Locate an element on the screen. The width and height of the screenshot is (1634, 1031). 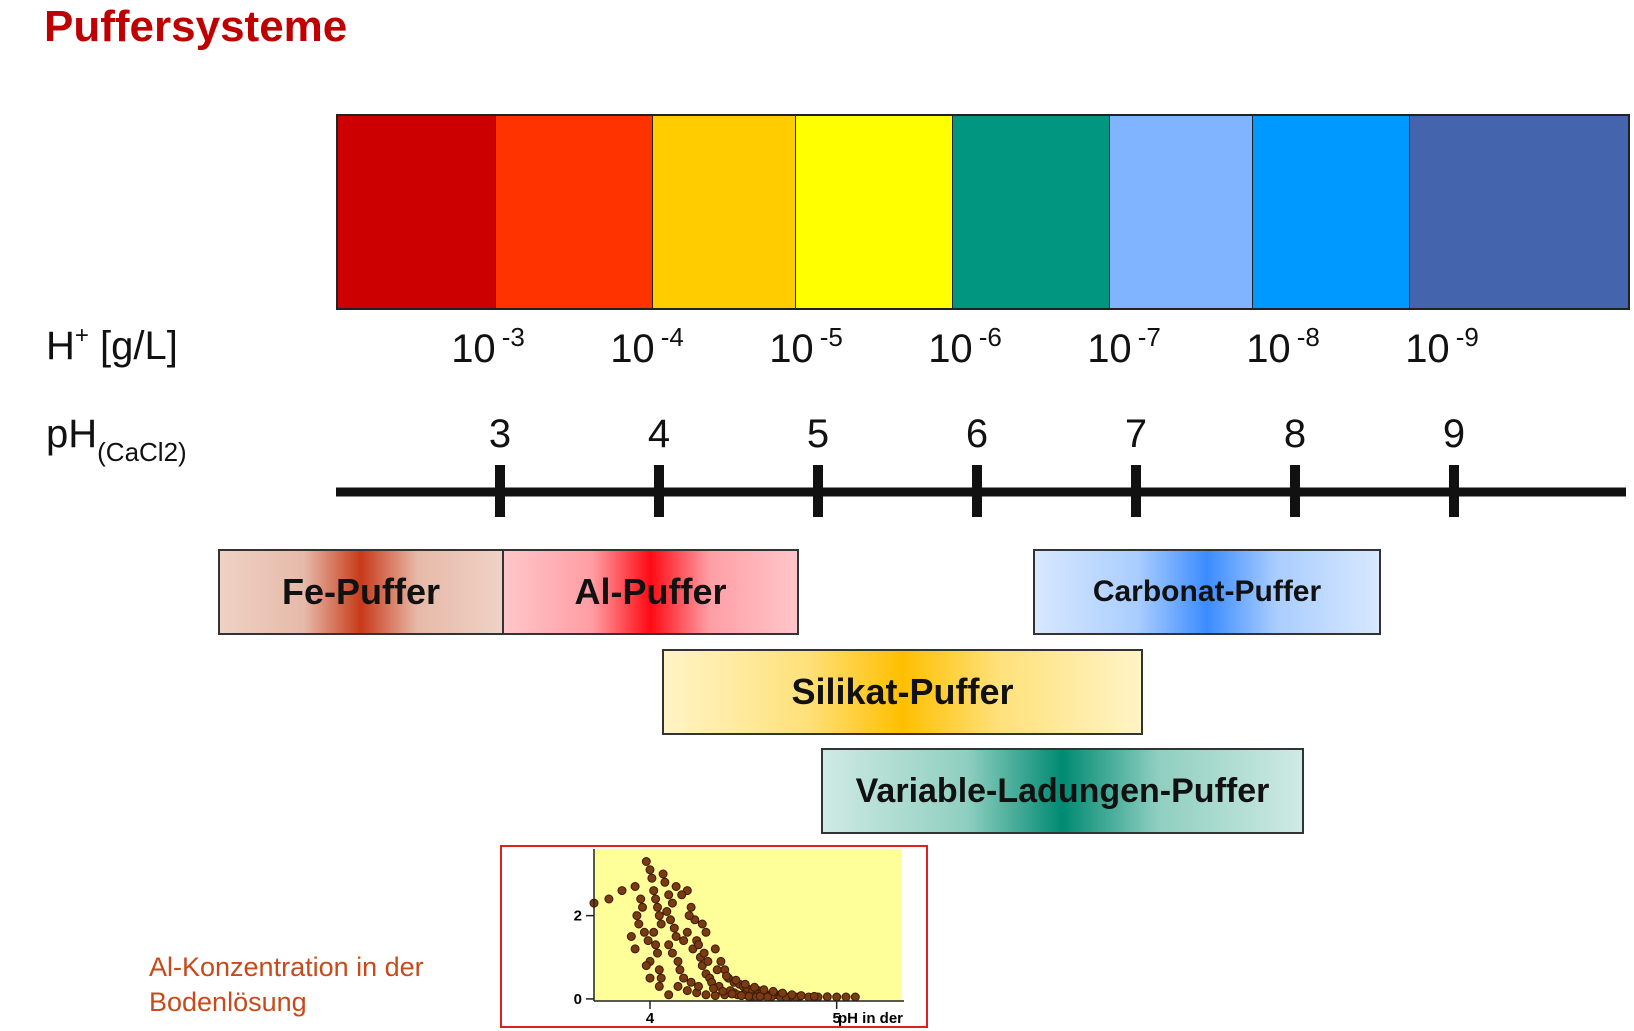
x-tick-label-0: 4 is located at coordinates (650, 1018).